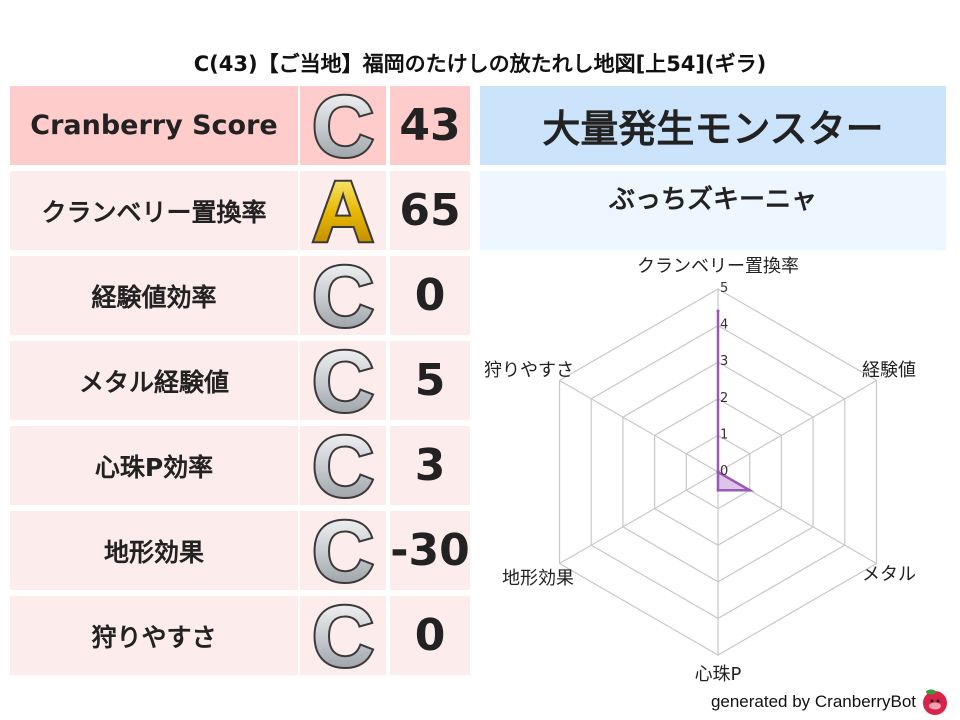 The width and height of the screenshot is (960, 720). I want to click on footer-credit: generated by CranberryBot, so click(813, 701).